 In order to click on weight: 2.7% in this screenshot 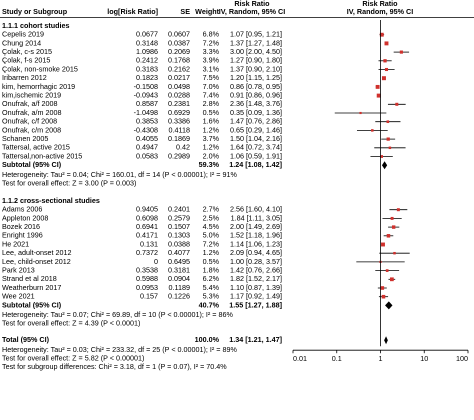, I will do `click(211, 209)`.